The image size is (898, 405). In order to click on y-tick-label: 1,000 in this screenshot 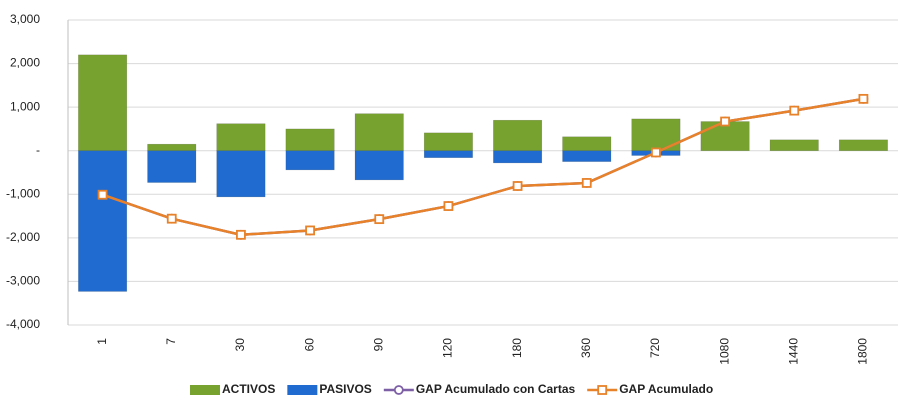, I will do `click(25, 106)`.